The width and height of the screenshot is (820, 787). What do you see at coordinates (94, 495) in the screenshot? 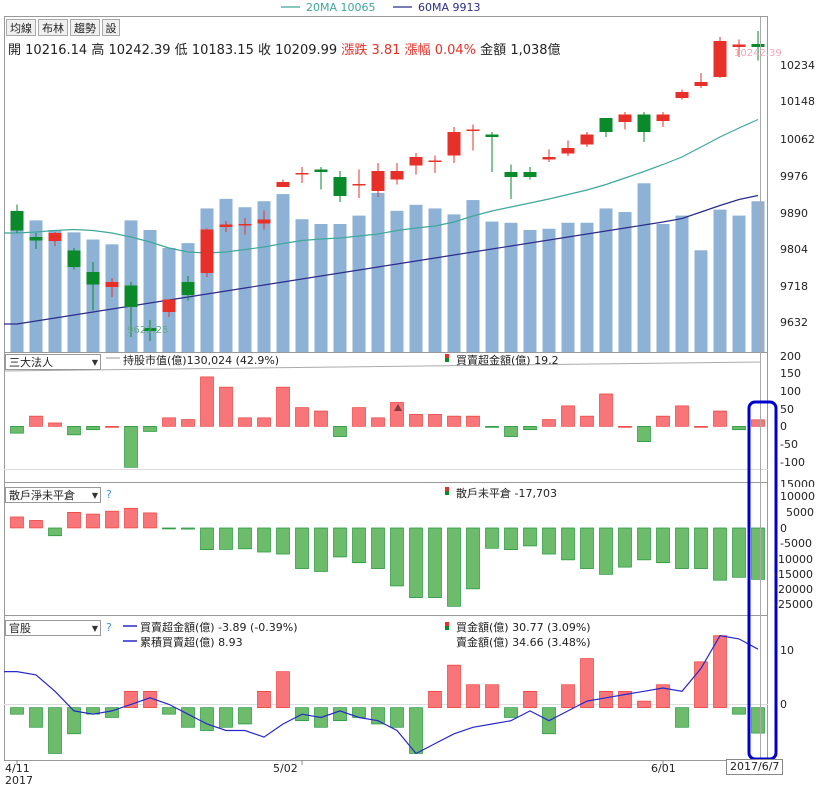
I see `chevron-down-icon: ▼` at bounding box center [94, 495].